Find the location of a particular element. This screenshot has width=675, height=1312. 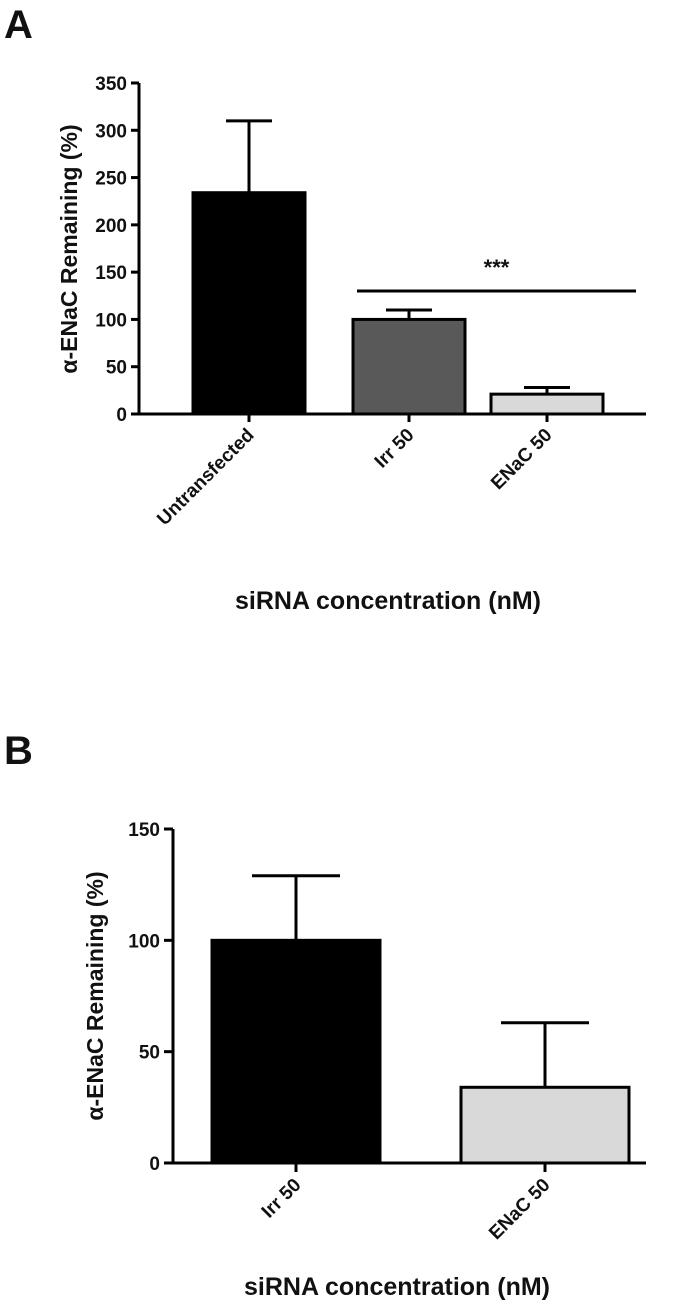

significance-label: *** is located at coordinates (497, 267).